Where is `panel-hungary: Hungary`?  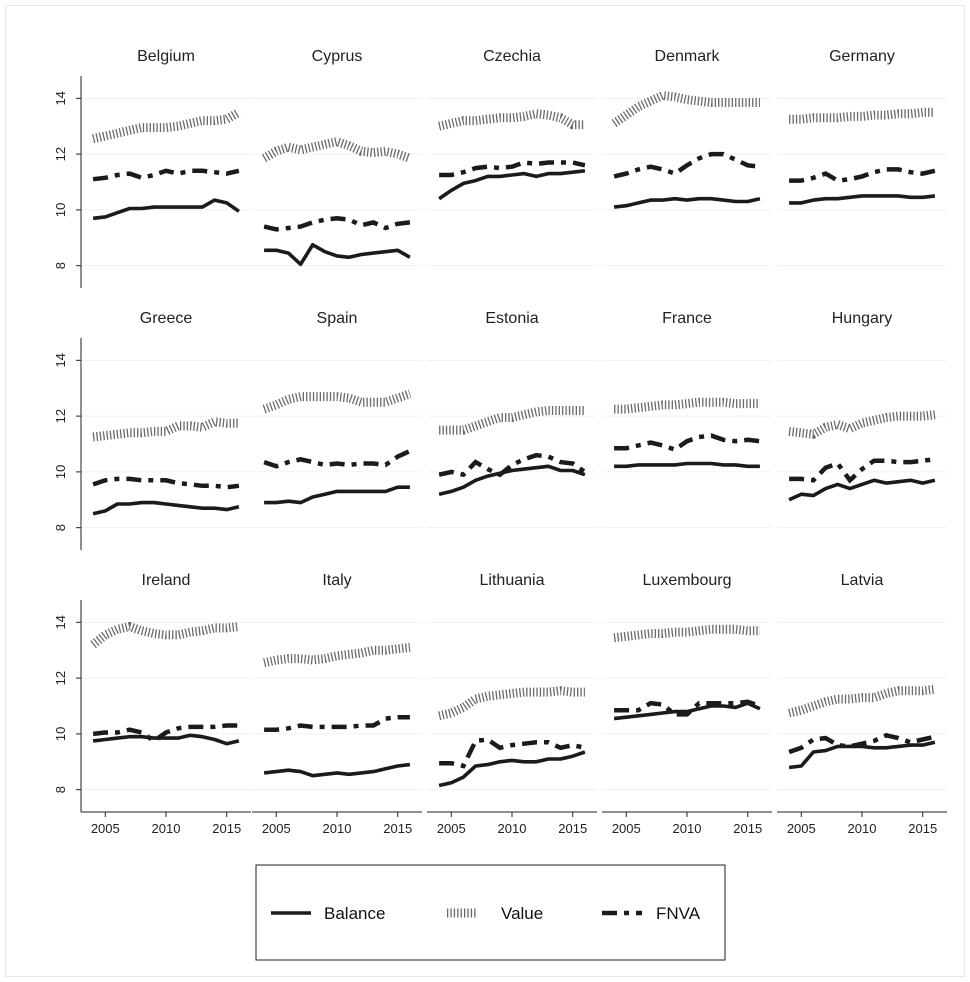
panel-hungary: Hungary is located at coordinates (862, 419).